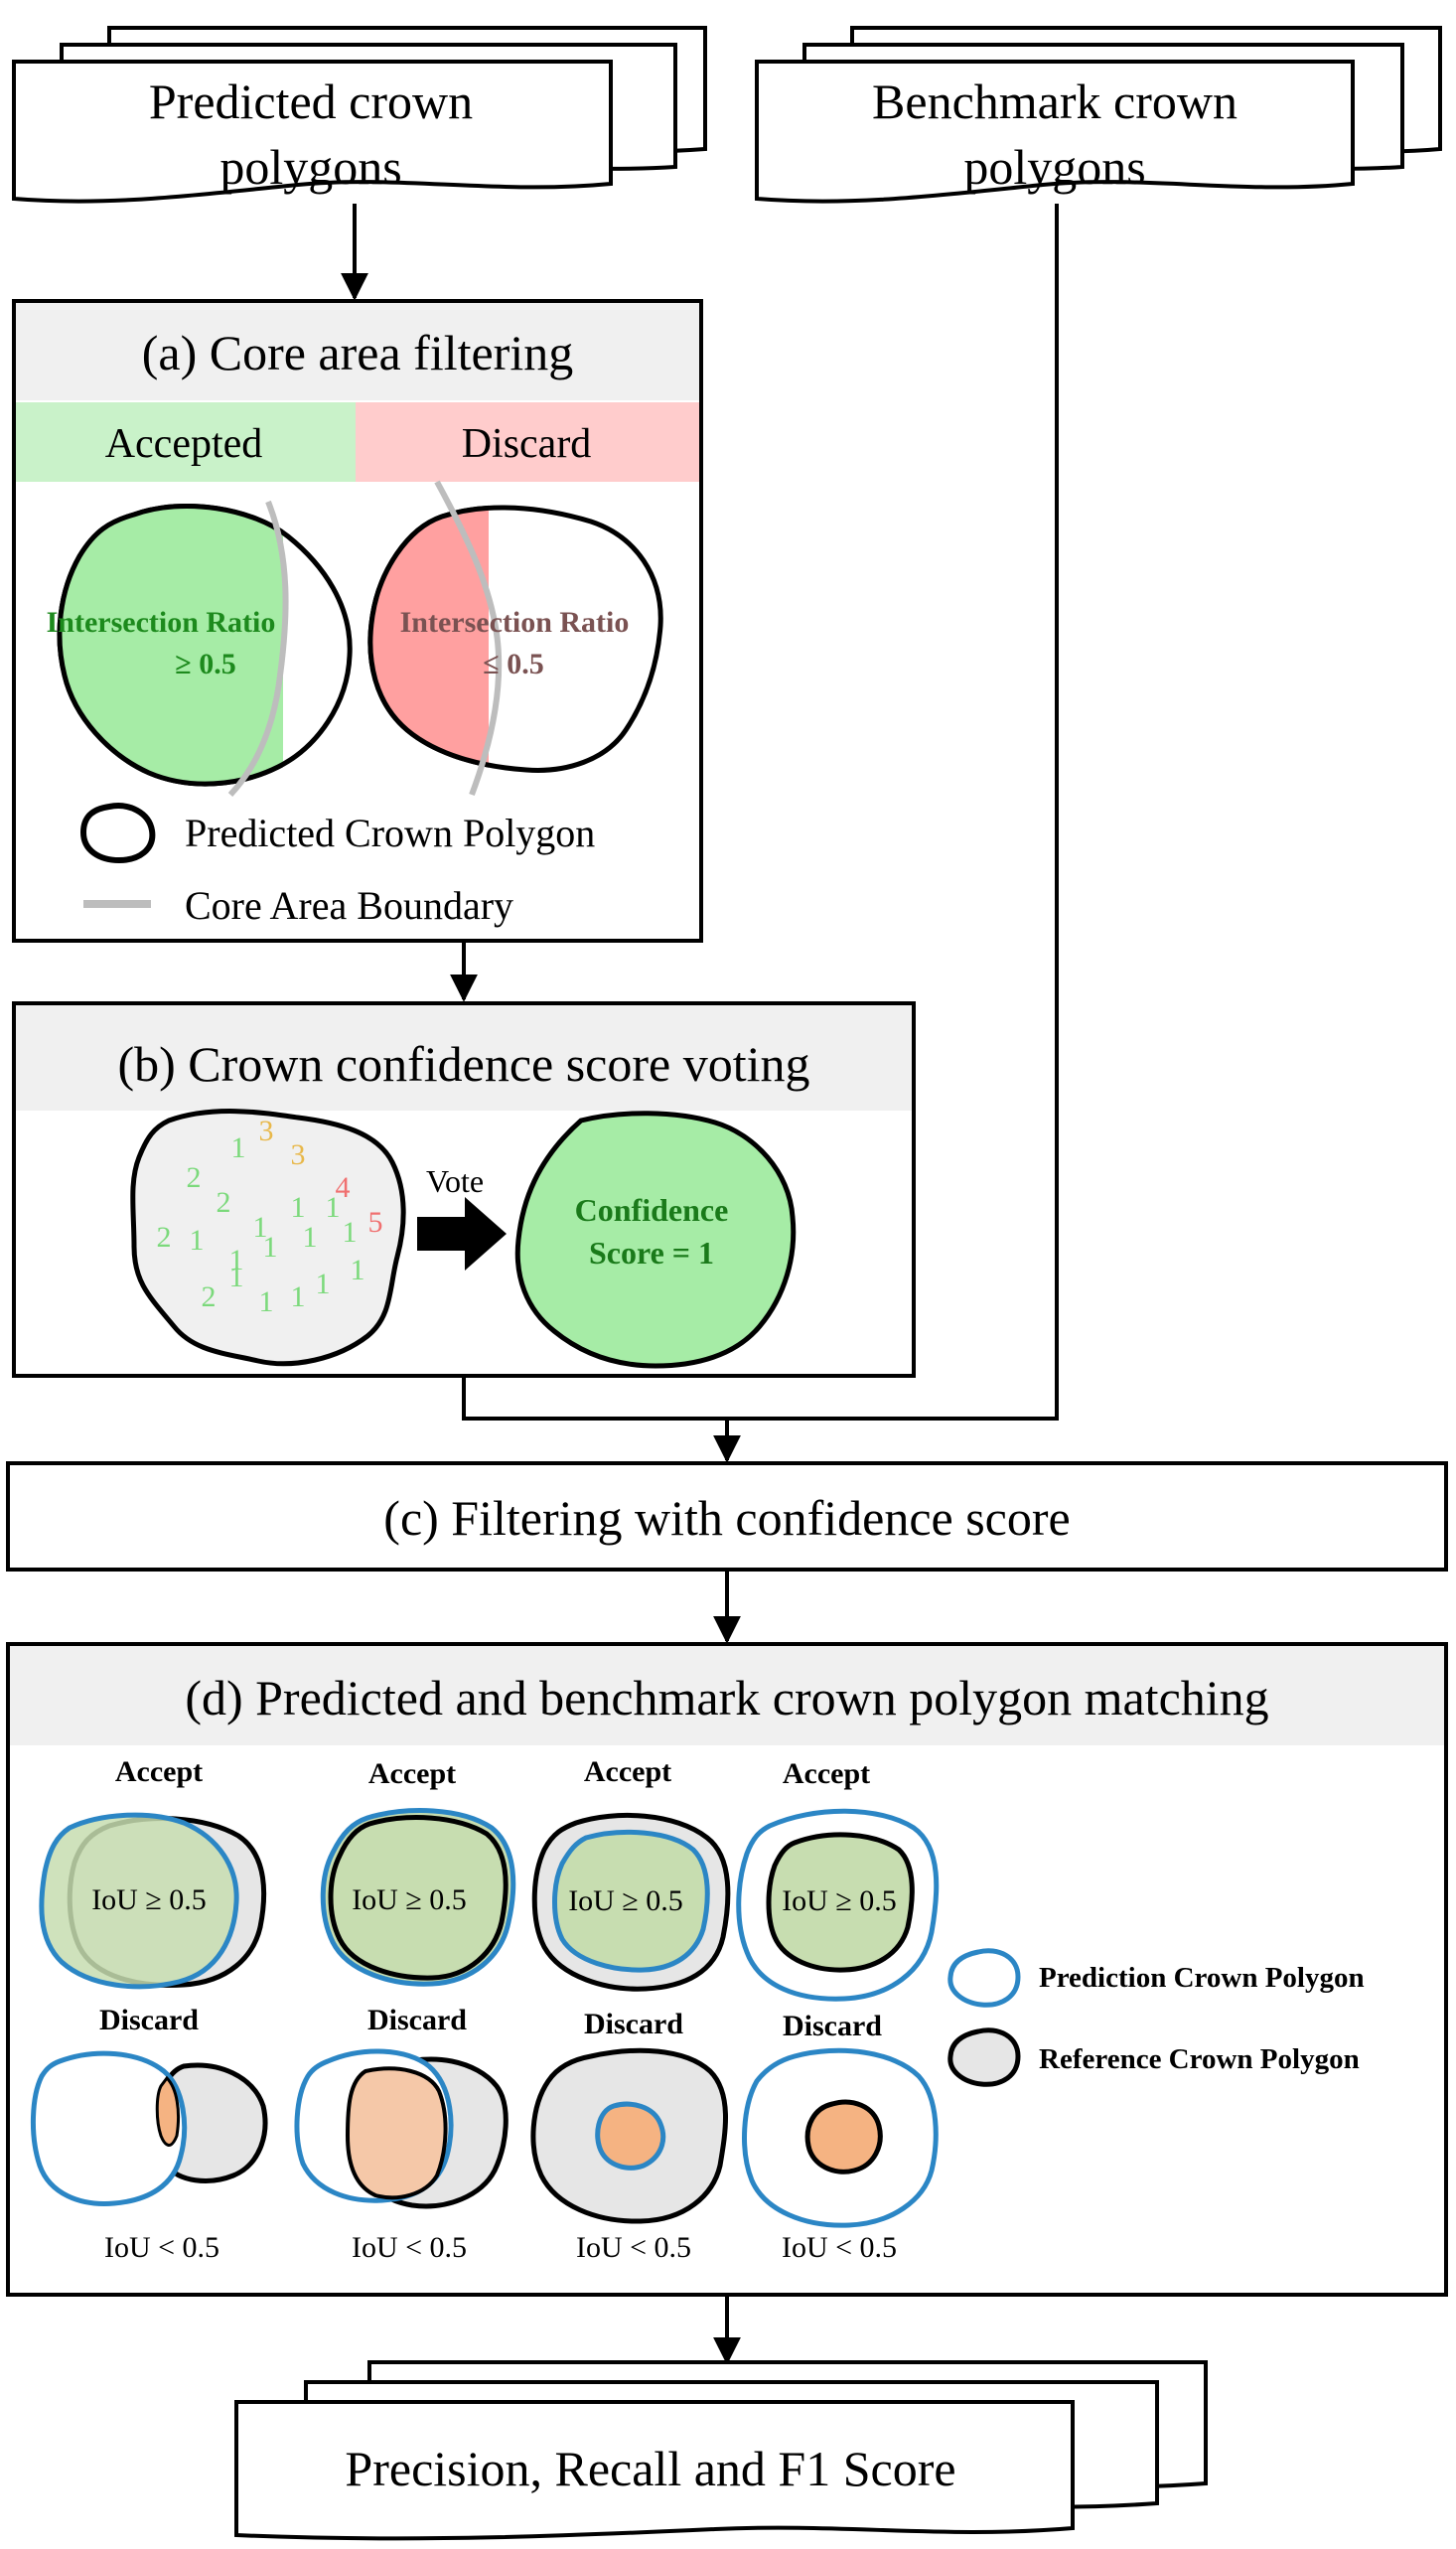 Image resolution: width=1456 pixels, height=2549 pixels. What do you see at coordinates (633, 2024) in the screenshot?
I see `discard-label-3: Discard` at bounding box center [633, 2024].